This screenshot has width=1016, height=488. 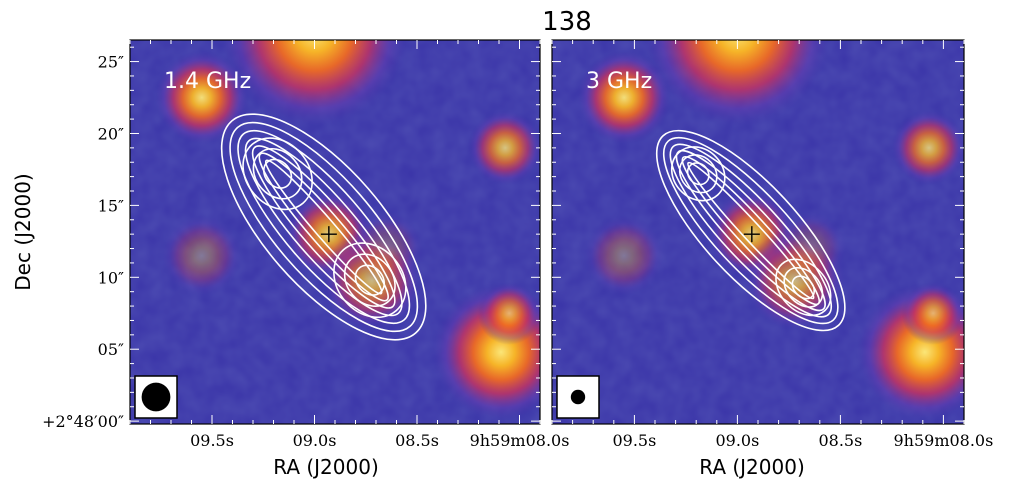 What do you see at coordinates (111, 133) in the screenshot?
I see `y-tick-label: 20″` at bounding box center [111, 133].